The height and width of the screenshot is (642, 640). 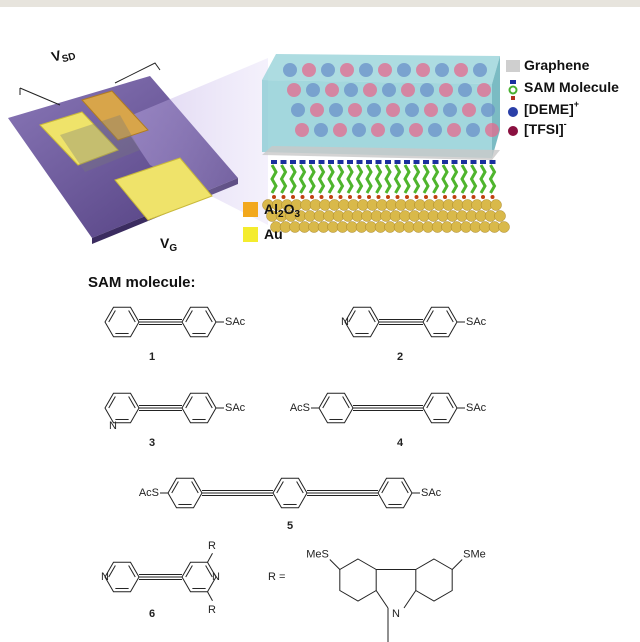 I want to click on text-sub: 3, so click(x=297, y=214).